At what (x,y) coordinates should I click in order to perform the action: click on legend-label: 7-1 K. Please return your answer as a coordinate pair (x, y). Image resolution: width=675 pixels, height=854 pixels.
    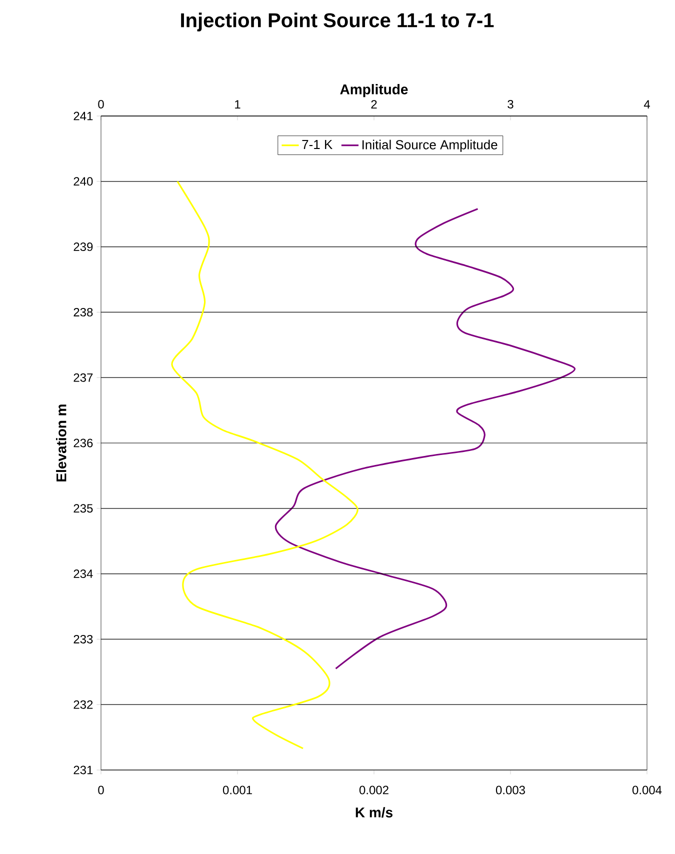
    Looking at the image, I should click on (317, 144).